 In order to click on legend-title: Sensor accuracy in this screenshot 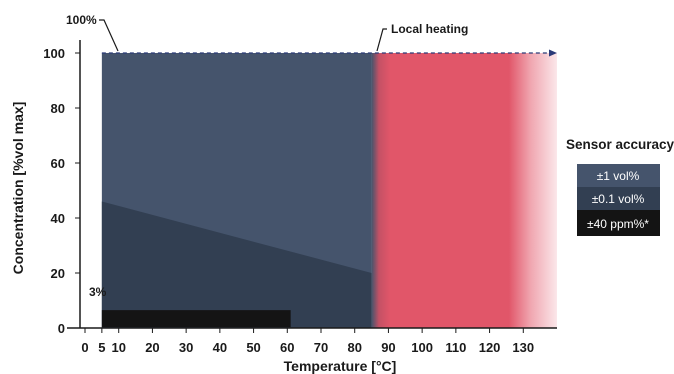, I will do `click(620, 144)`.